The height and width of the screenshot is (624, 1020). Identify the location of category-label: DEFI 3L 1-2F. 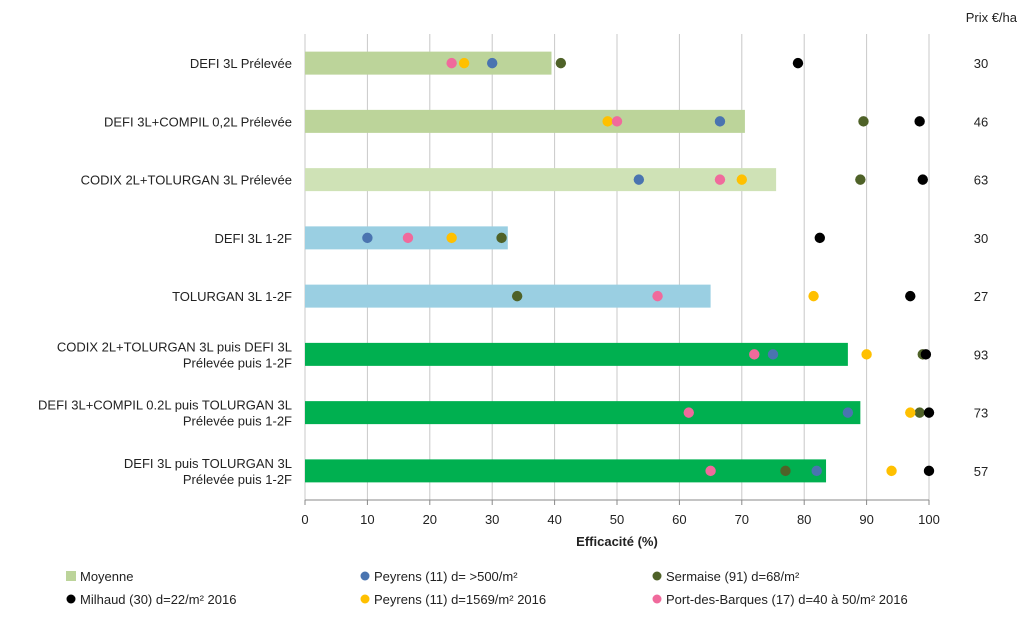
(253, 238).